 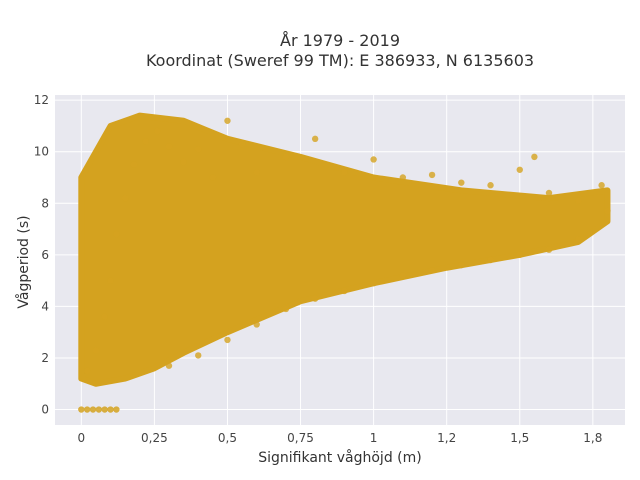 I want to click on x-axis-label: Signifikant våghöjd (m), so click(x=339, y=457).